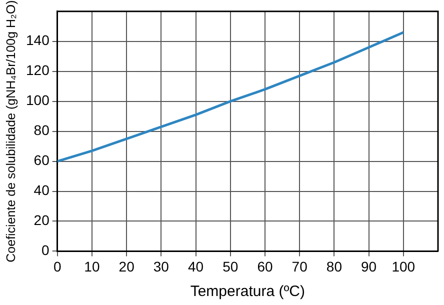 The height and width of the screenshot is (305, 444). Describe the element at coordinates (38, 100) in the screenshot. I see `y-tick-label: 100` at that location.